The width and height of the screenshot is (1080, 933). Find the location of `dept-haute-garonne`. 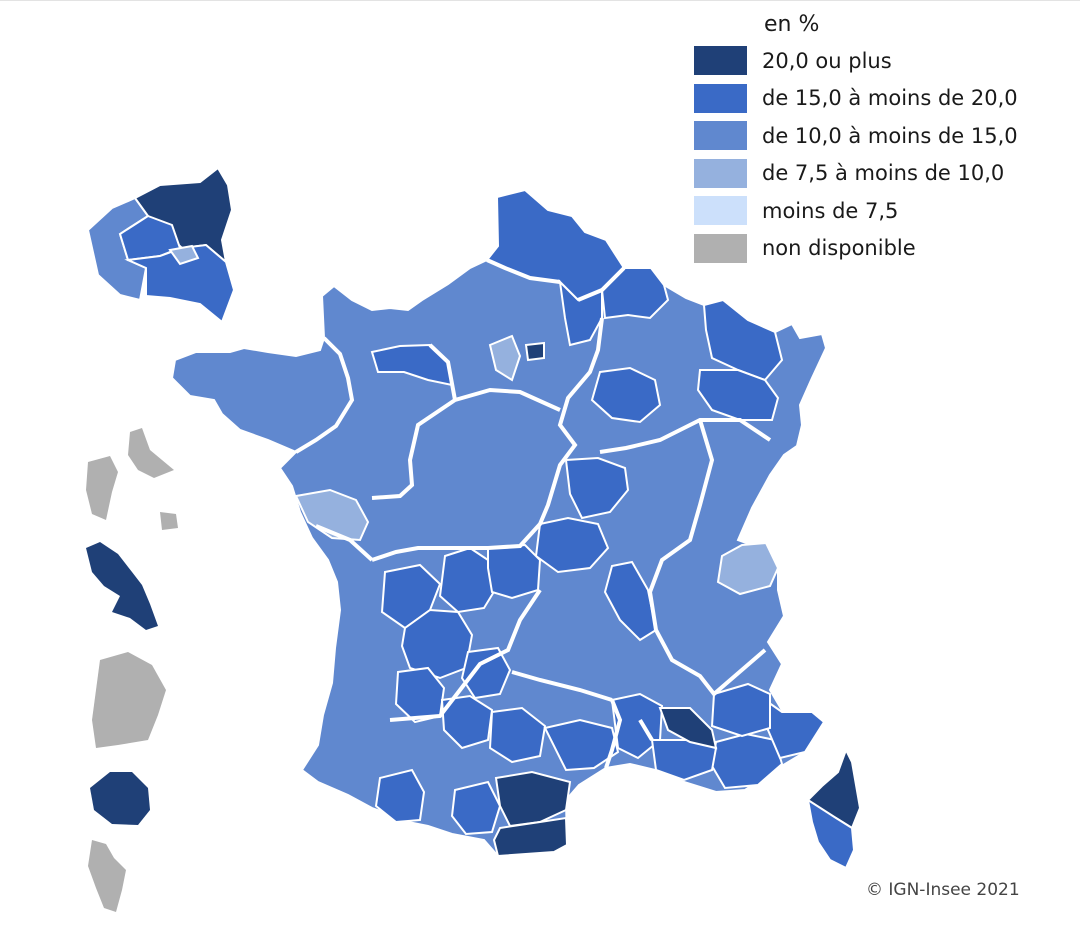

dept-haute-garonne is located at coordinates (476, 808).